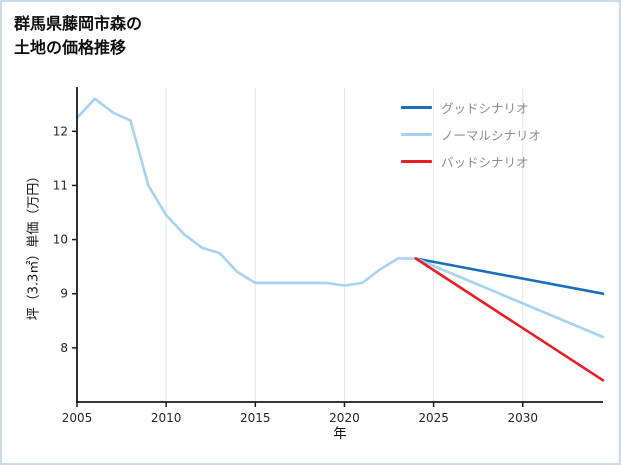 The image size is (621, 465). I want to click on y-tick-label: 10, so click(60, 240).